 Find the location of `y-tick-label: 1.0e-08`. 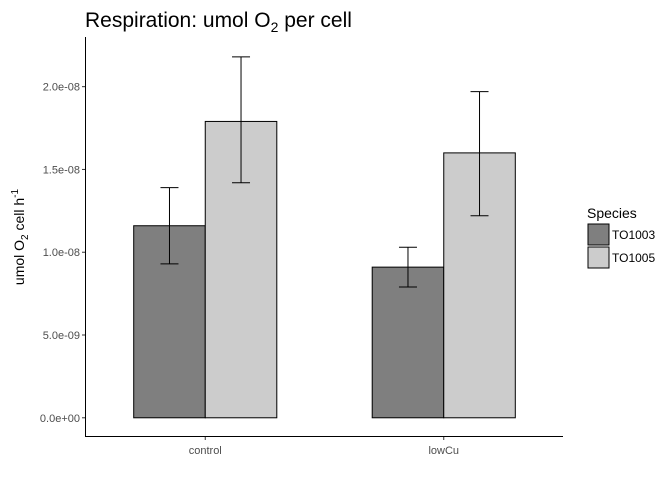

y-tick-label: 1.0e-08 is located at coordinates (61, 253).